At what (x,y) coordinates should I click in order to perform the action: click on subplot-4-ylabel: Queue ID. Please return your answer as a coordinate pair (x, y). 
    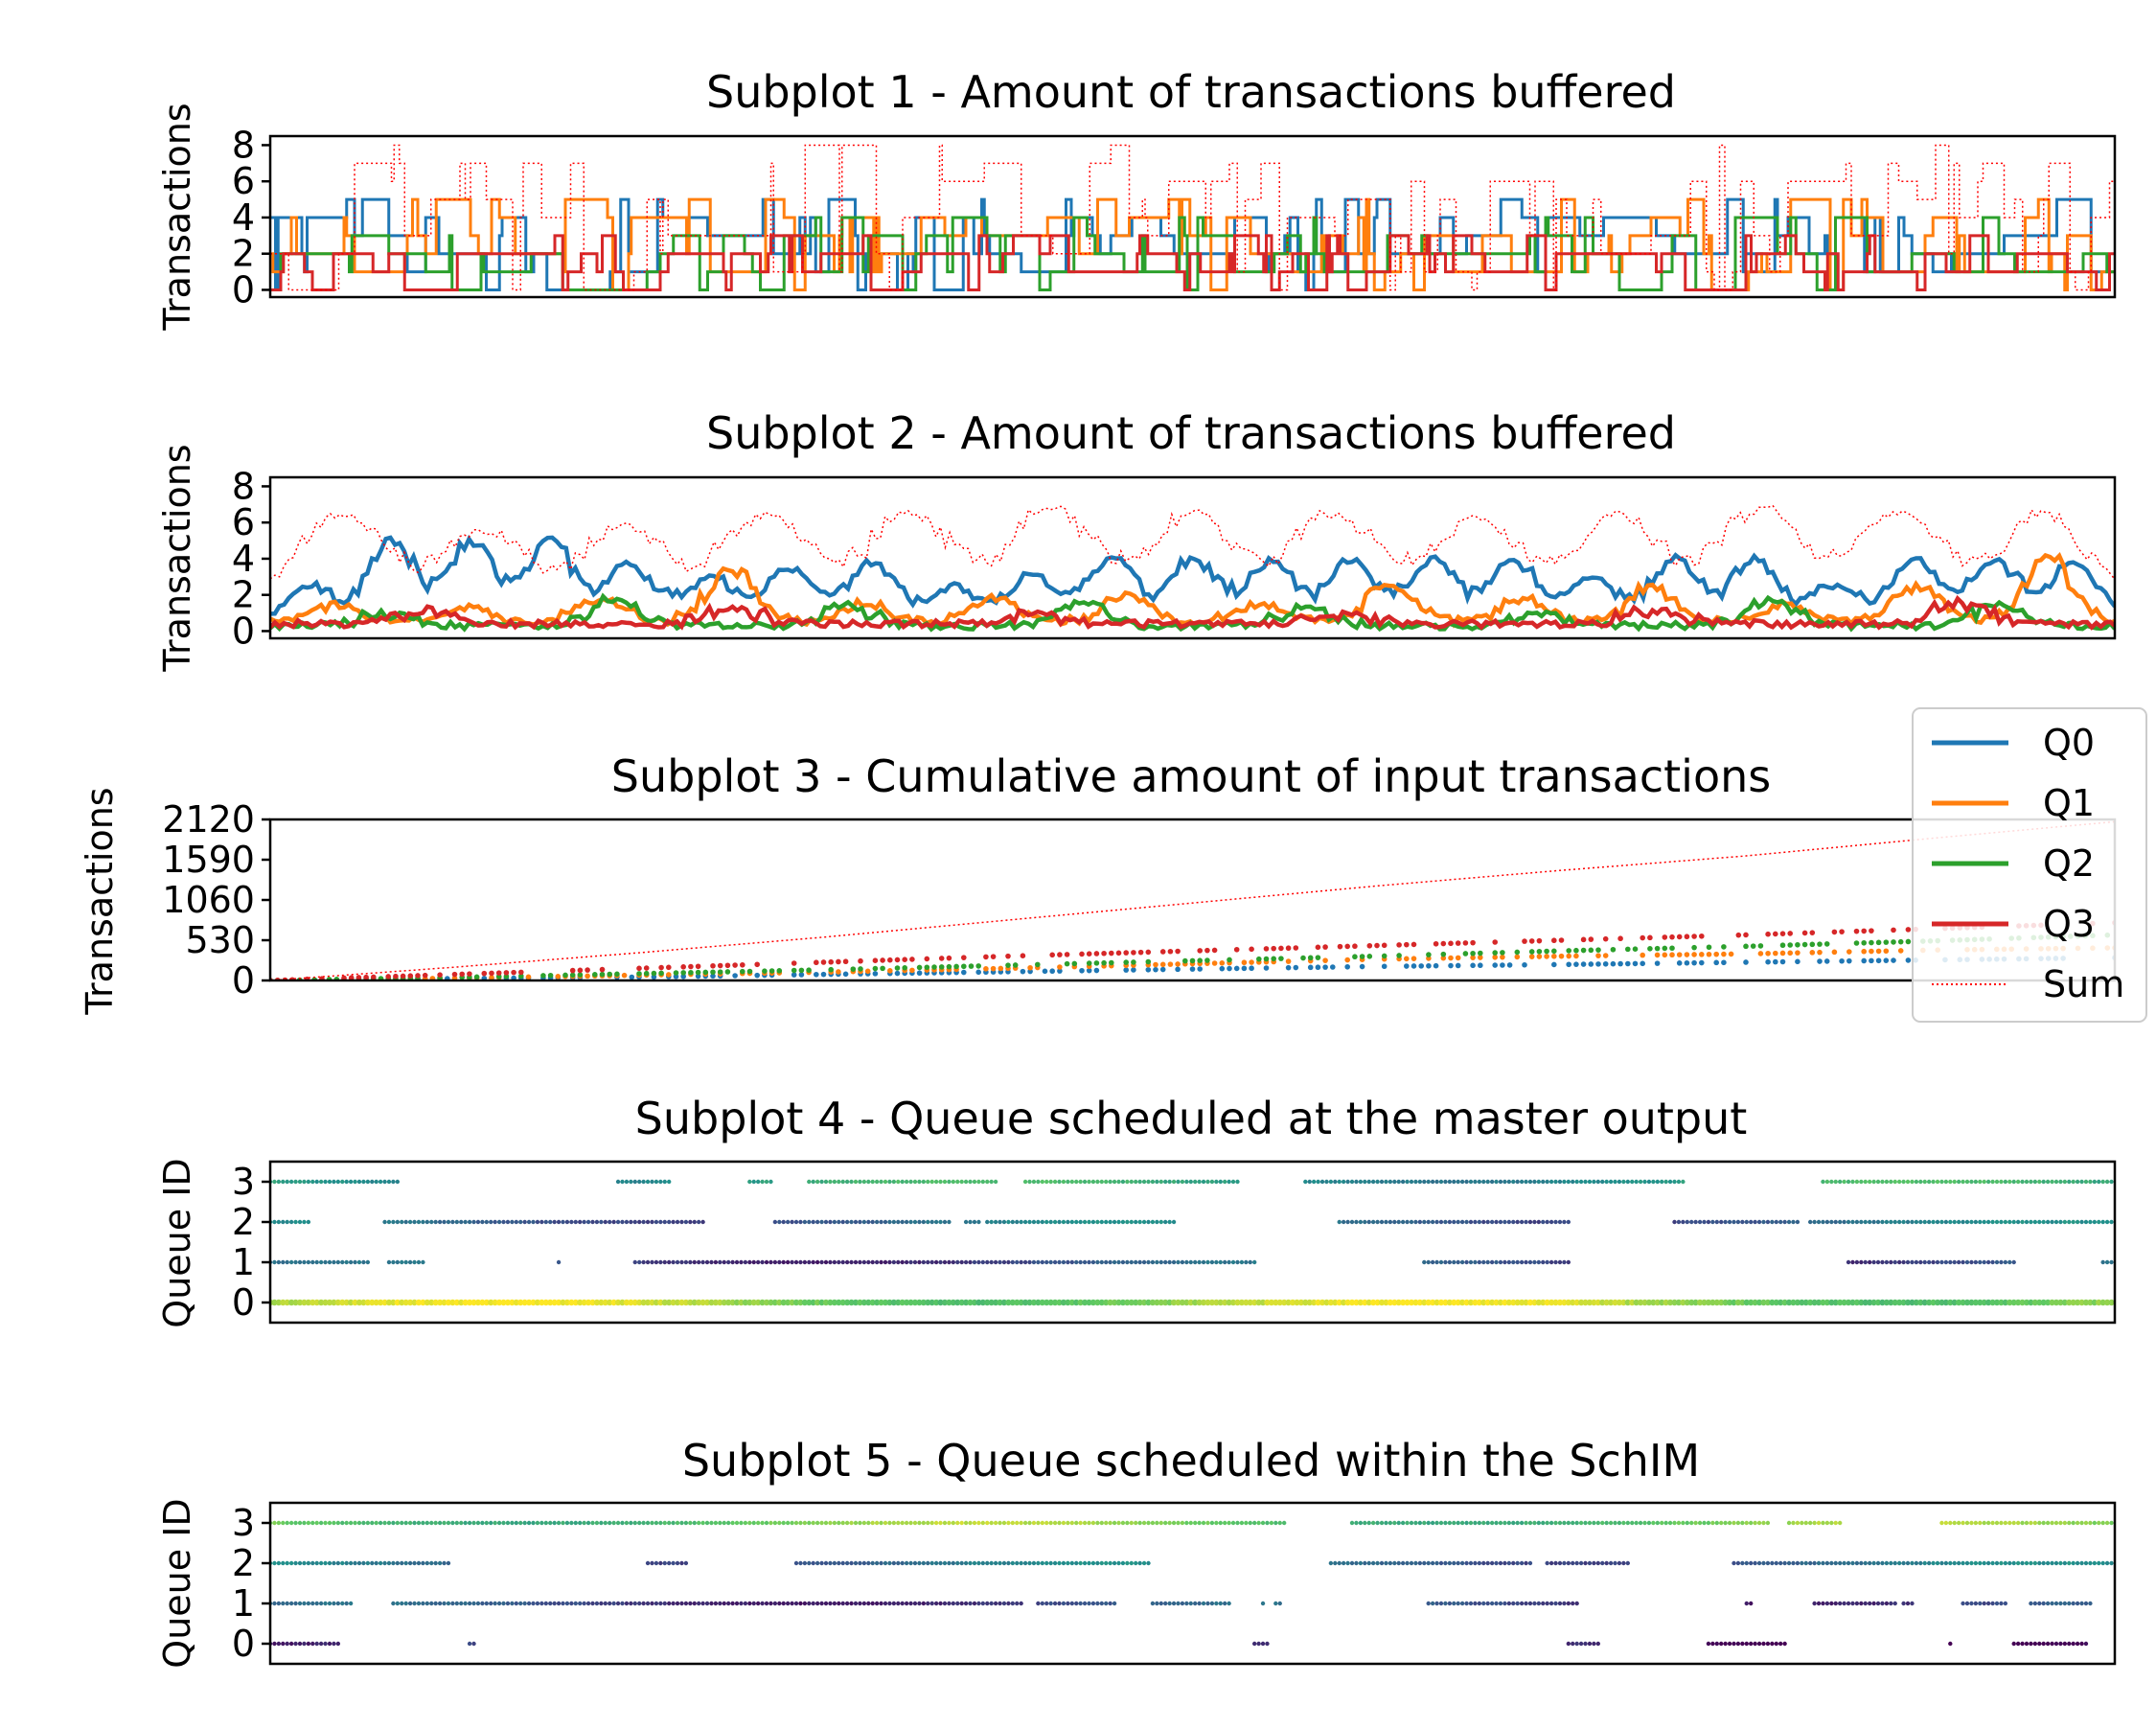
    Looking at the image, I should click on (177, 1242).